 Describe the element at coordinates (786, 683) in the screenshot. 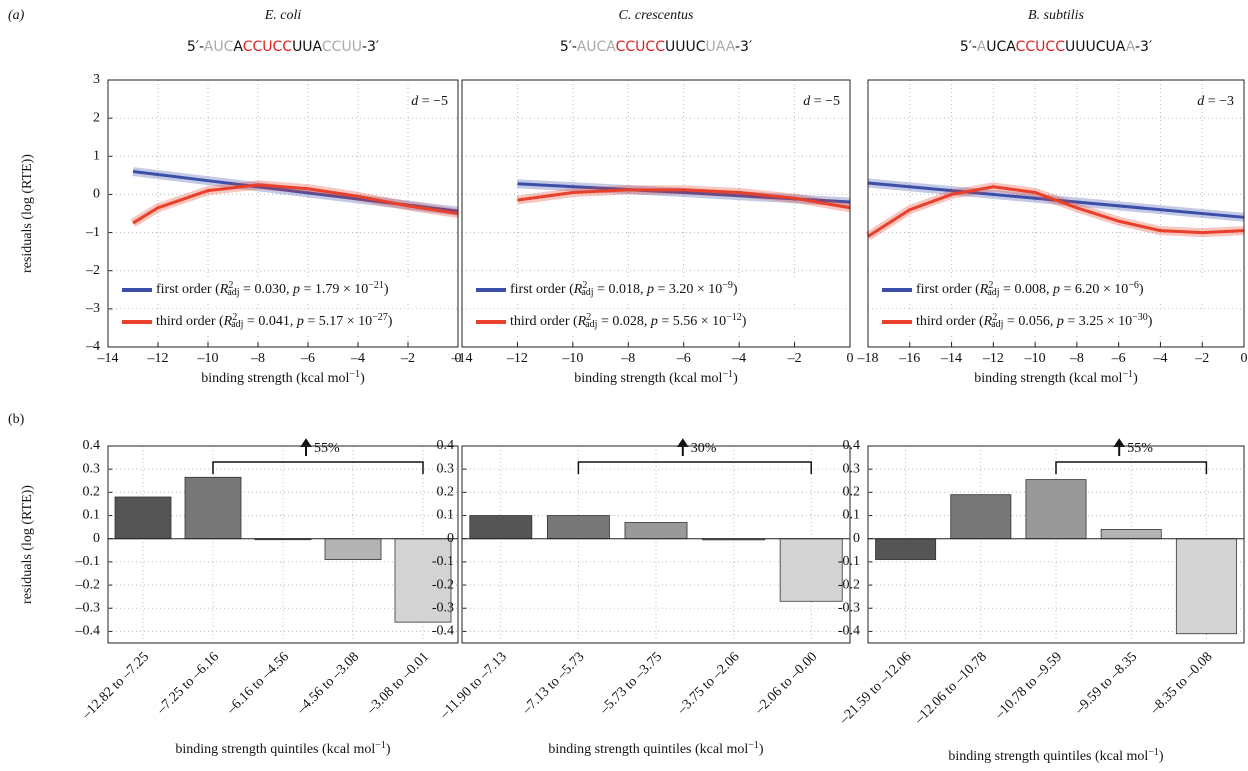

I see `x-tick-label: –2.06 to –0.00` at that location.